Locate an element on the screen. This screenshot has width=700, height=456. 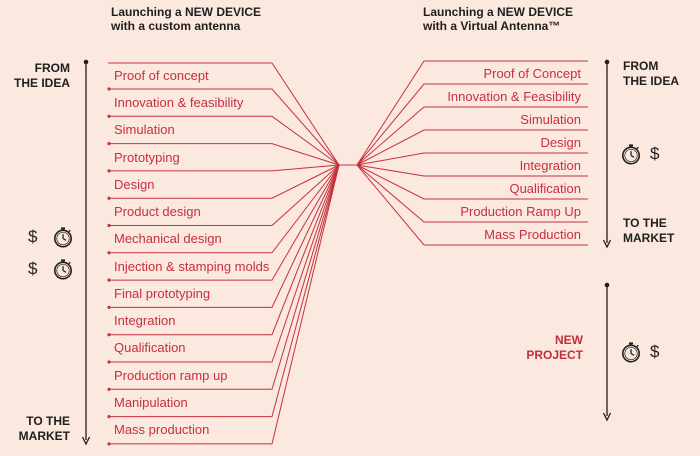
new-project-line2: PROJECT is located at coordinates (554, 355).